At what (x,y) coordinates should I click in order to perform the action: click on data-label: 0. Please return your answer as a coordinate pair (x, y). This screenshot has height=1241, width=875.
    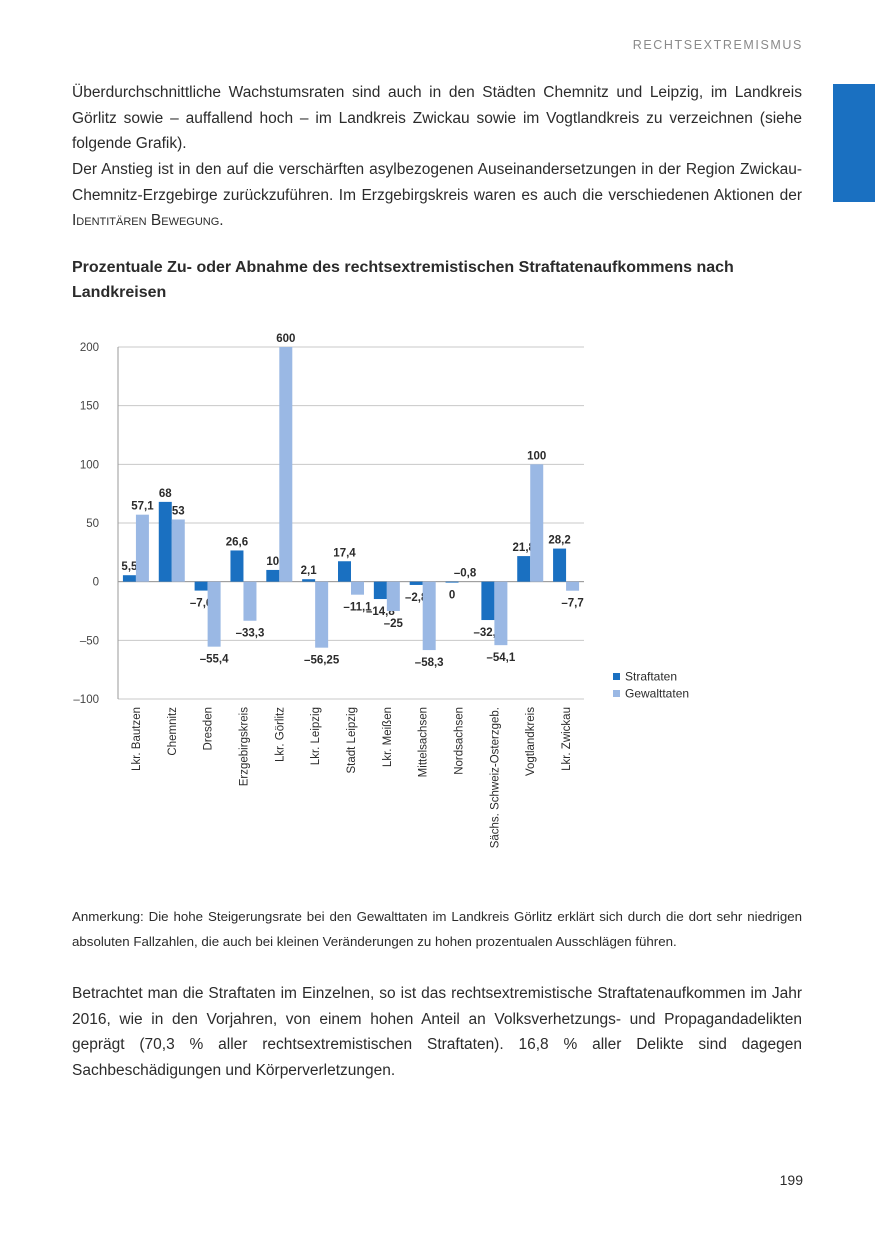
    Looking at the image, I should click on (452, 596).